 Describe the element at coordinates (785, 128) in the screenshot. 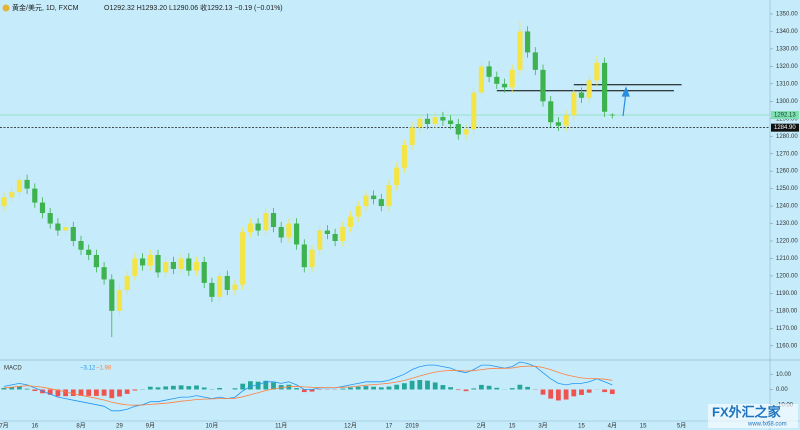

I see `price-line-label: 1284.90` at that location.